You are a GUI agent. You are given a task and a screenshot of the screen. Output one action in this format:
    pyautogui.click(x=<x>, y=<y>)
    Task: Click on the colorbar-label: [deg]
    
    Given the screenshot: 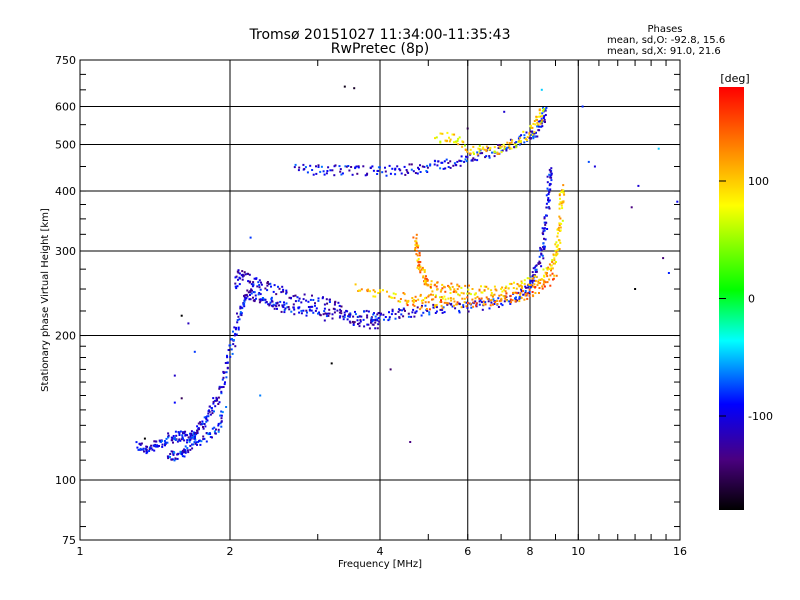 What is the action you would take?
    pyautogui.click(x=734, y=78)
    